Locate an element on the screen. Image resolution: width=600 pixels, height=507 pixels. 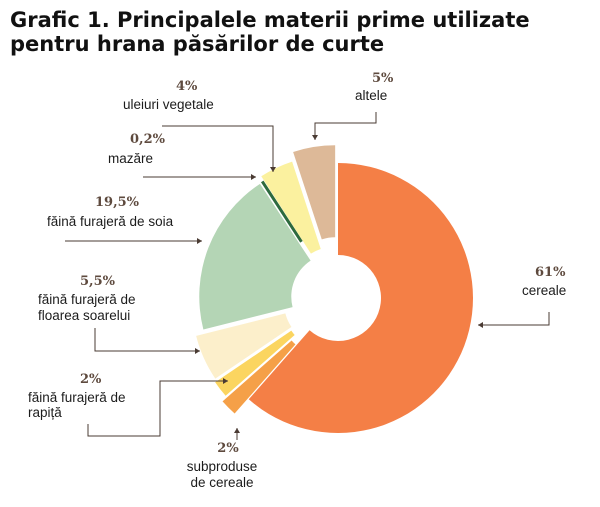
pct-label-altele: 5% is located at coordinates (383, 78).